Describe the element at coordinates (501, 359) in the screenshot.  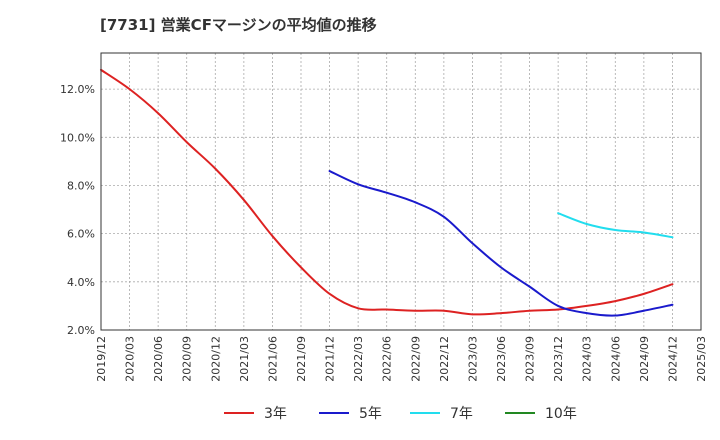
I see `x-tick-label: 2023/06` at that location.